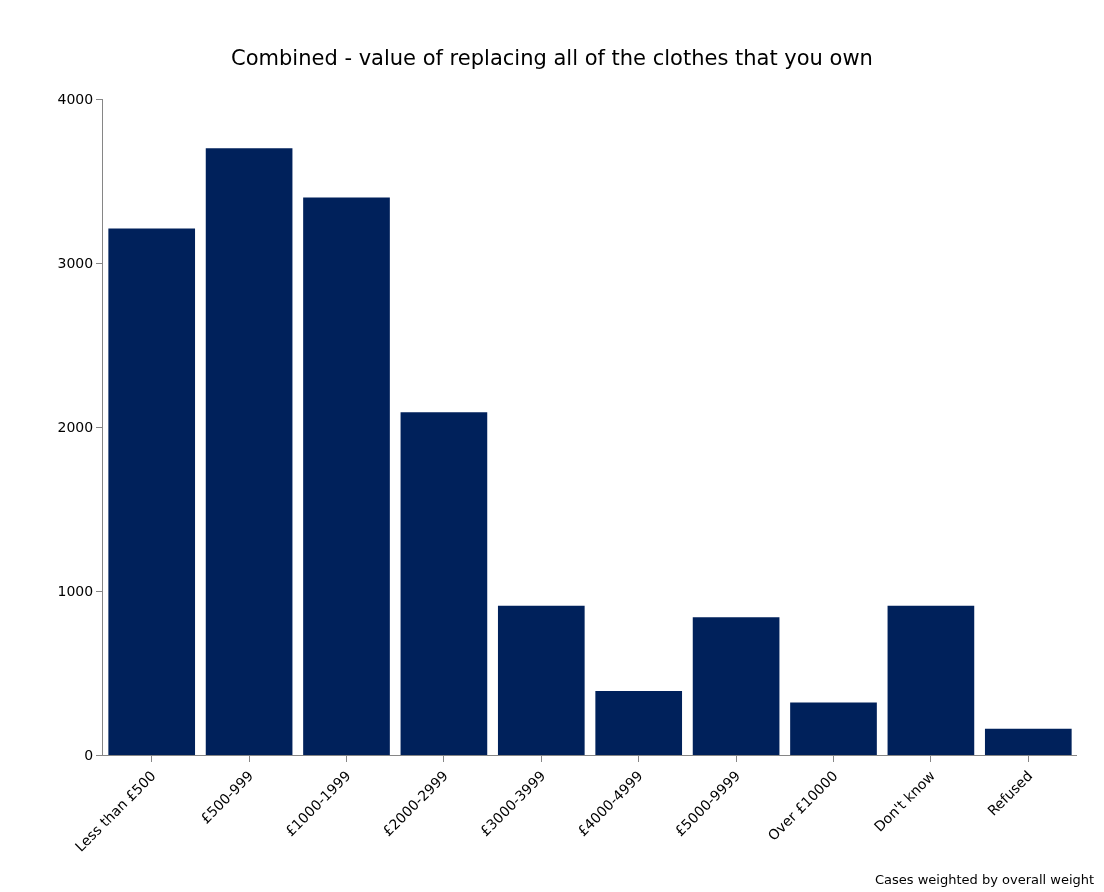 This screenshot has height=892, width=1104. Describe the element at coordinates (75, 98) in the screenshot. I see `y-tick-label: 4000` at that location.